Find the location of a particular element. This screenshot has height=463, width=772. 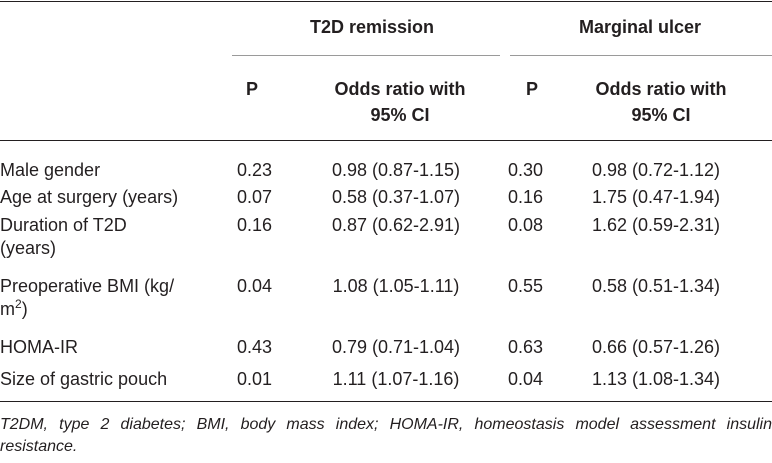

unit-tail: ) is located at coordinates (24, 309).